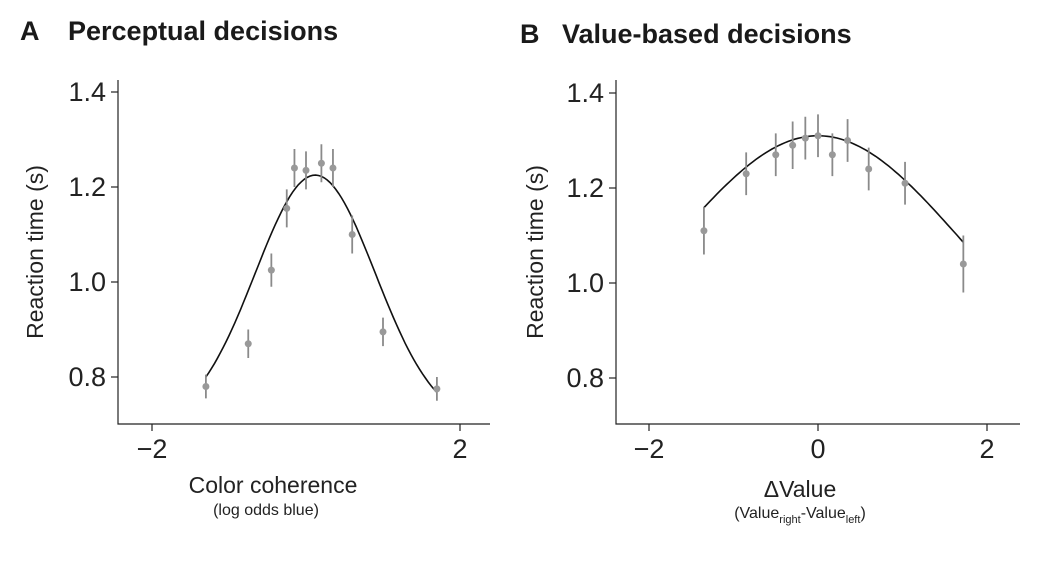  What do you see at coordinates (273, 485) in the screenshot?
I see `panel-a-x-axis-label: Color coherence` at bounding box center [273, 485].